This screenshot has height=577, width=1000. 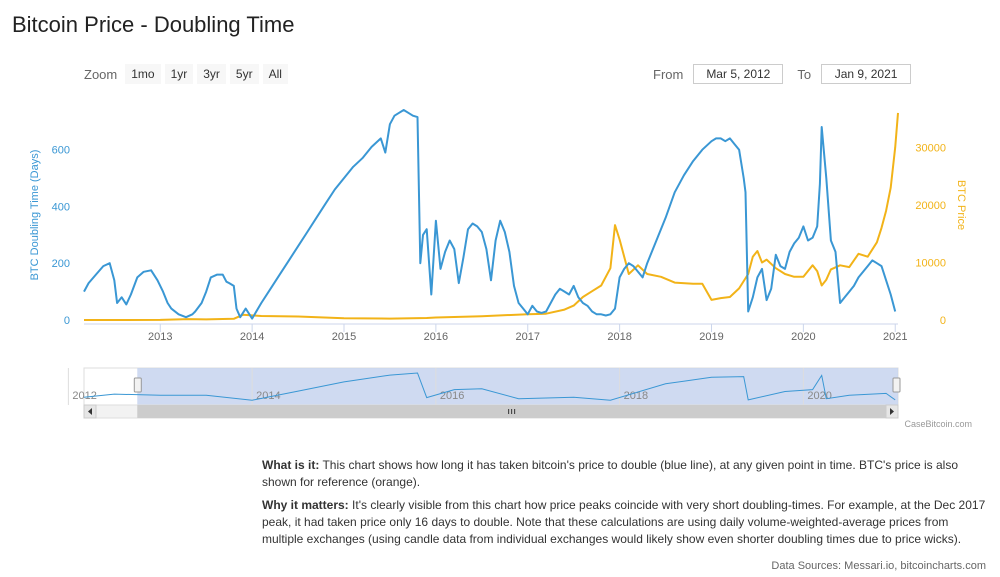 I want to click on y-right-axis-title: BTC Price, so click(x=961, y=205).